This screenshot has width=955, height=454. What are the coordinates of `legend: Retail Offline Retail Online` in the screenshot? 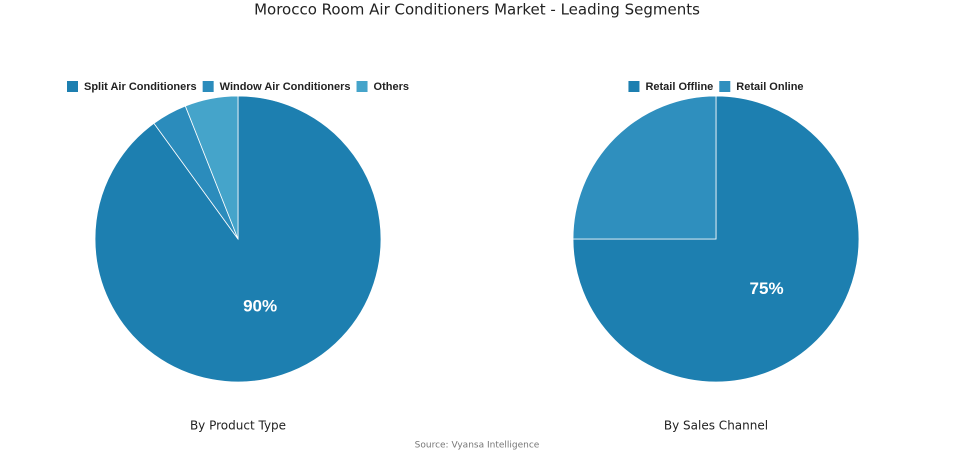 It's located at (716, 87).